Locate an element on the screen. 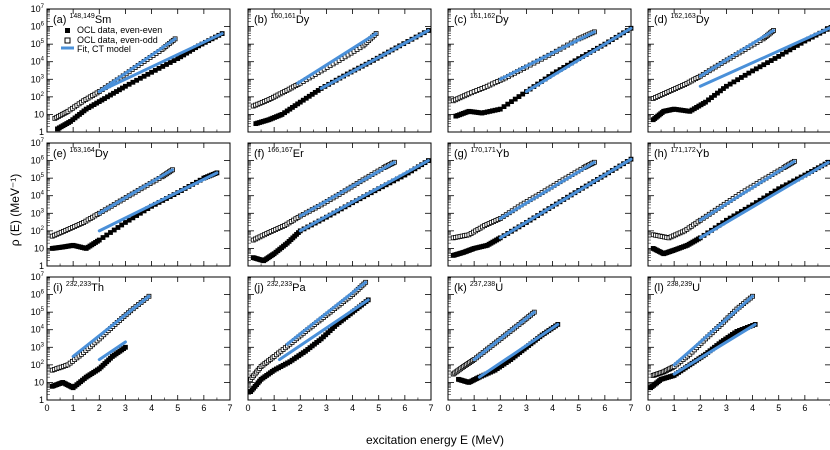  panel-label: (c) 161,162Dy is located at coordinates (481, 19).